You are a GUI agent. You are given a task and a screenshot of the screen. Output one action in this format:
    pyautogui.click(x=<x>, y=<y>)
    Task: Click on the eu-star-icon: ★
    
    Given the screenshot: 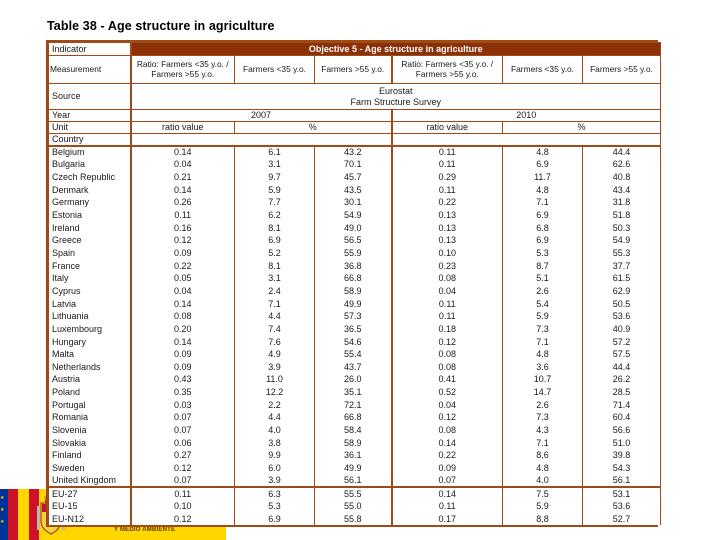 What is the action you would take?
    pyautogui.click(x=2, y=510)
    